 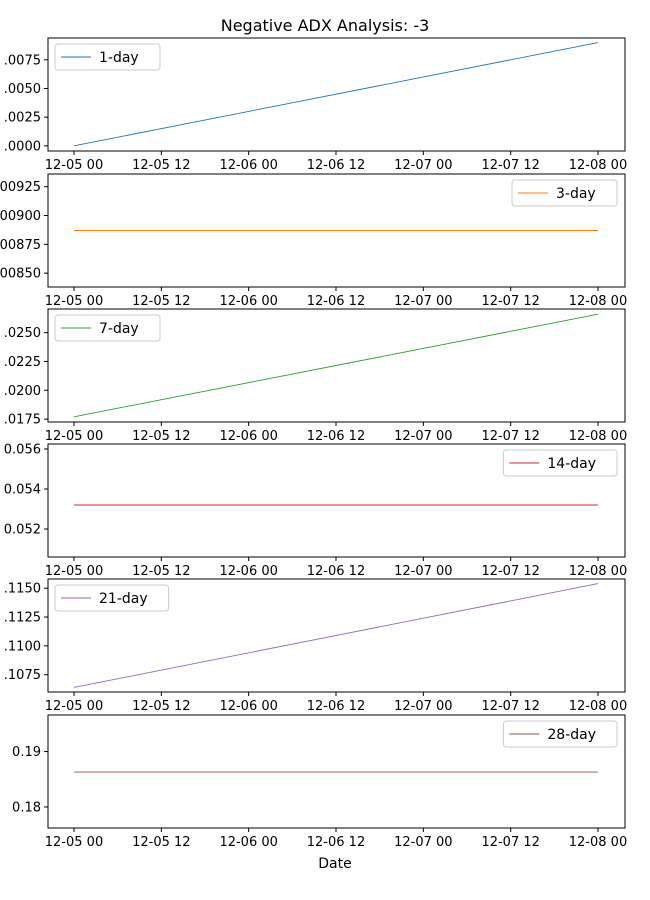 What do you see at coordinates (22, 146) in the screenshot?
I see `y-tick-label: .0000` at bounding box center [22, 146].